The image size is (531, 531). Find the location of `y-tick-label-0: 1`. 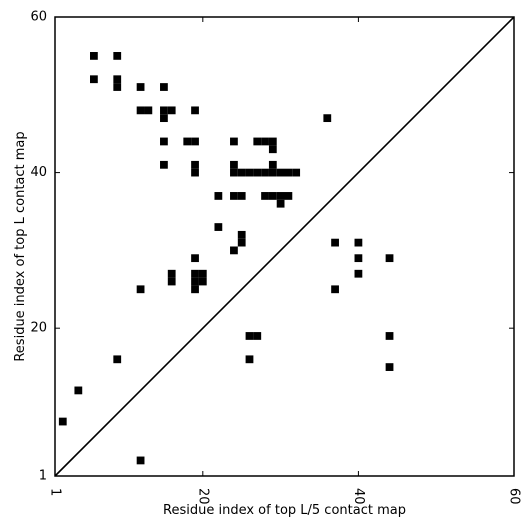

y-tick-label-0: 1 is located at coordinates (43, 476).